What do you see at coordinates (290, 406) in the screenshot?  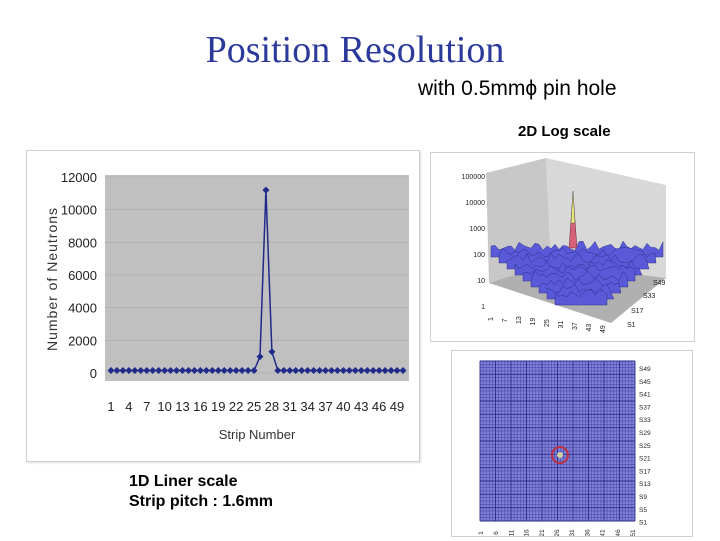 I see `x-tick-label: 31` at bounding box center [290, 406].